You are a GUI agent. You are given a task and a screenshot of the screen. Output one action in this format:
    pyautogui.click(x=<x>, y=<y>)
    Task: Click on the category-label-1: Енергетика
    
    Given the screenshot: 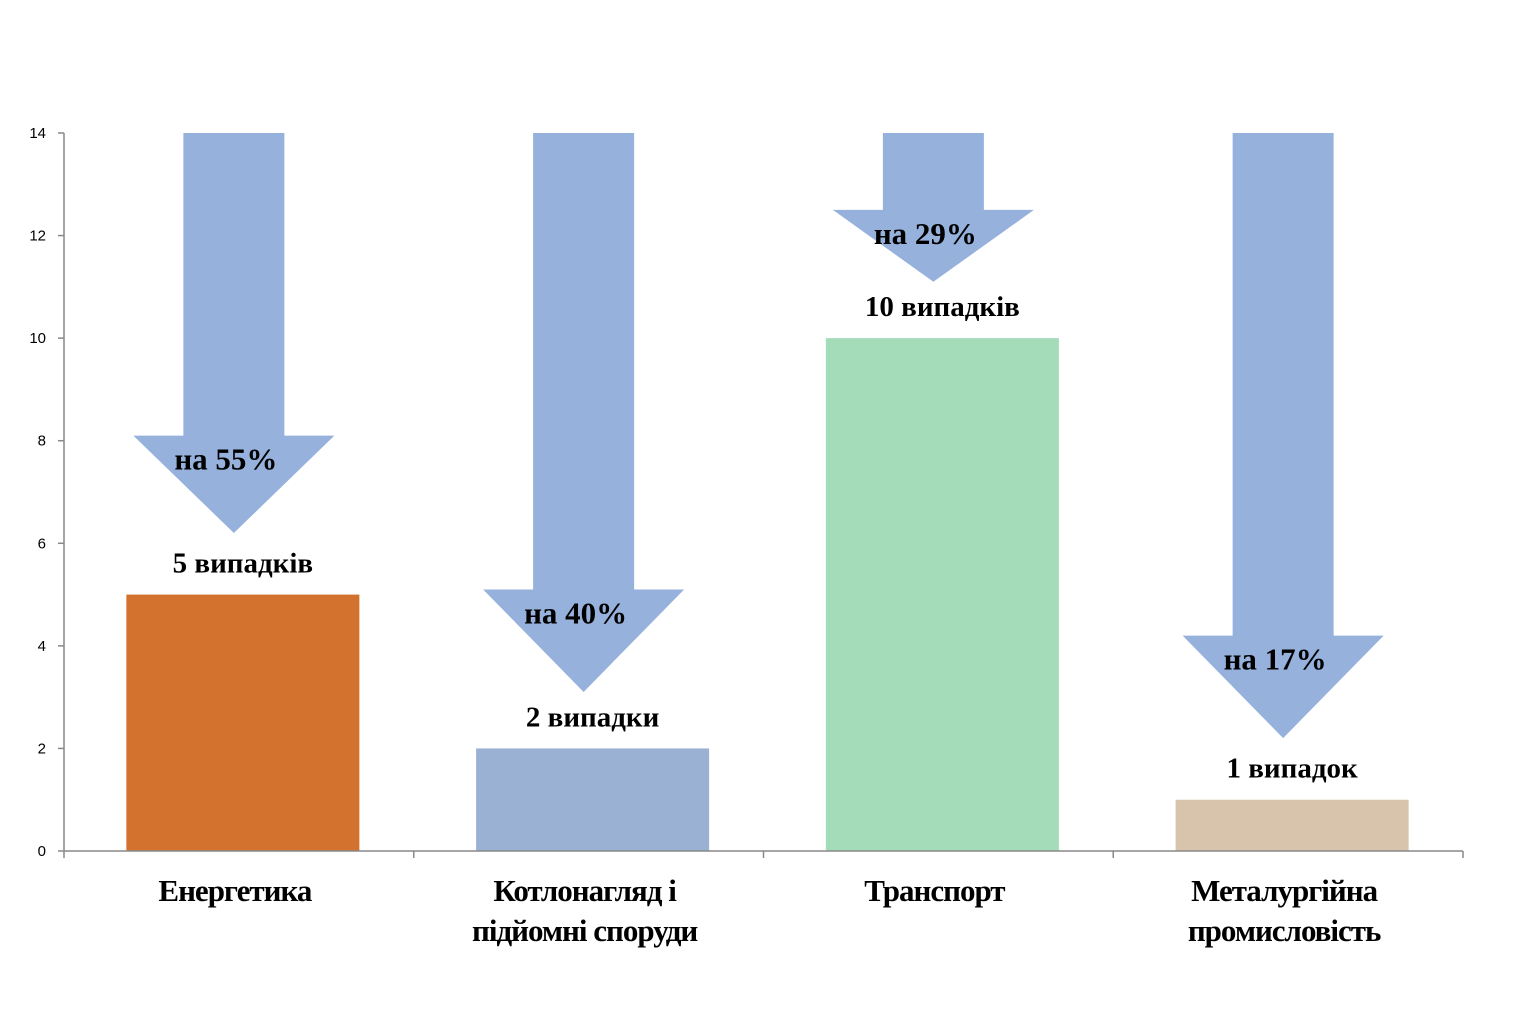 What is the action you would take?
    pyautogui.click(x=235, y=890)
    